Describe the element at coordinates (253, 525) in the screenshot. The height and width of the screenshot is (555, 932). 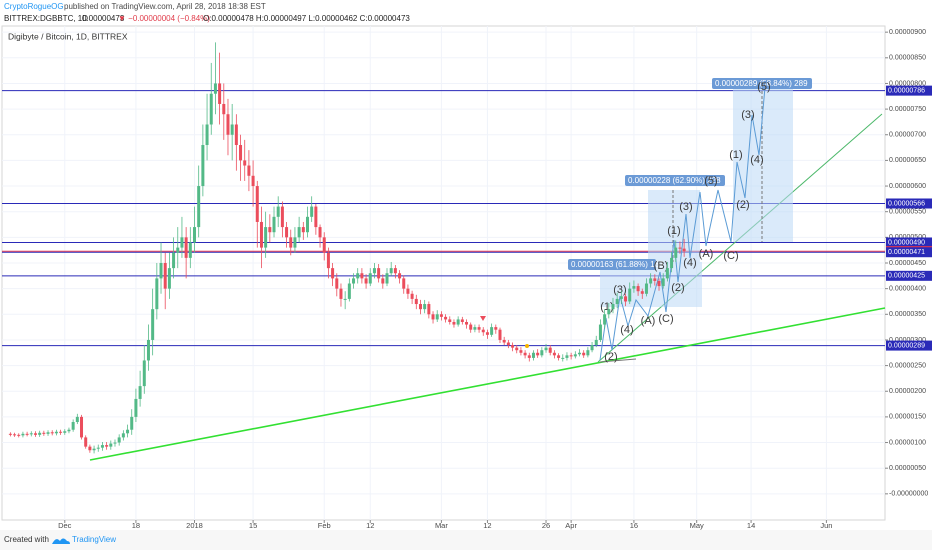
I see `x-tick-label: 15` at that location.